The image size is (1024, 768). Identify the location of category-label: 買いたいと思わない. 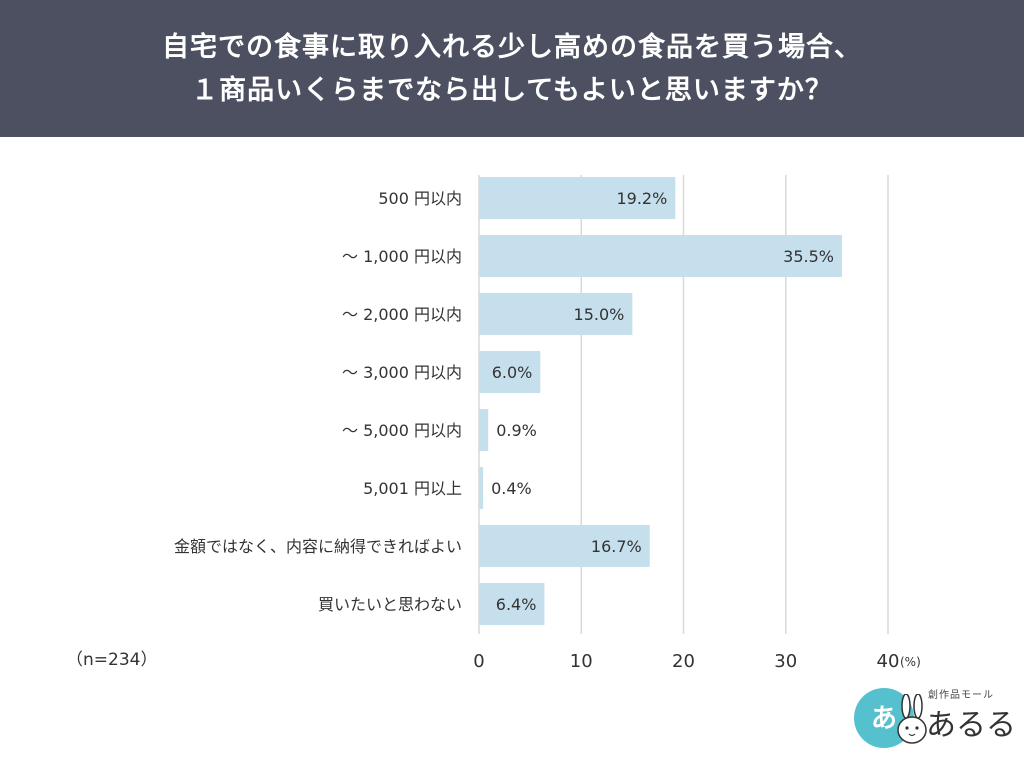
(390, 604).